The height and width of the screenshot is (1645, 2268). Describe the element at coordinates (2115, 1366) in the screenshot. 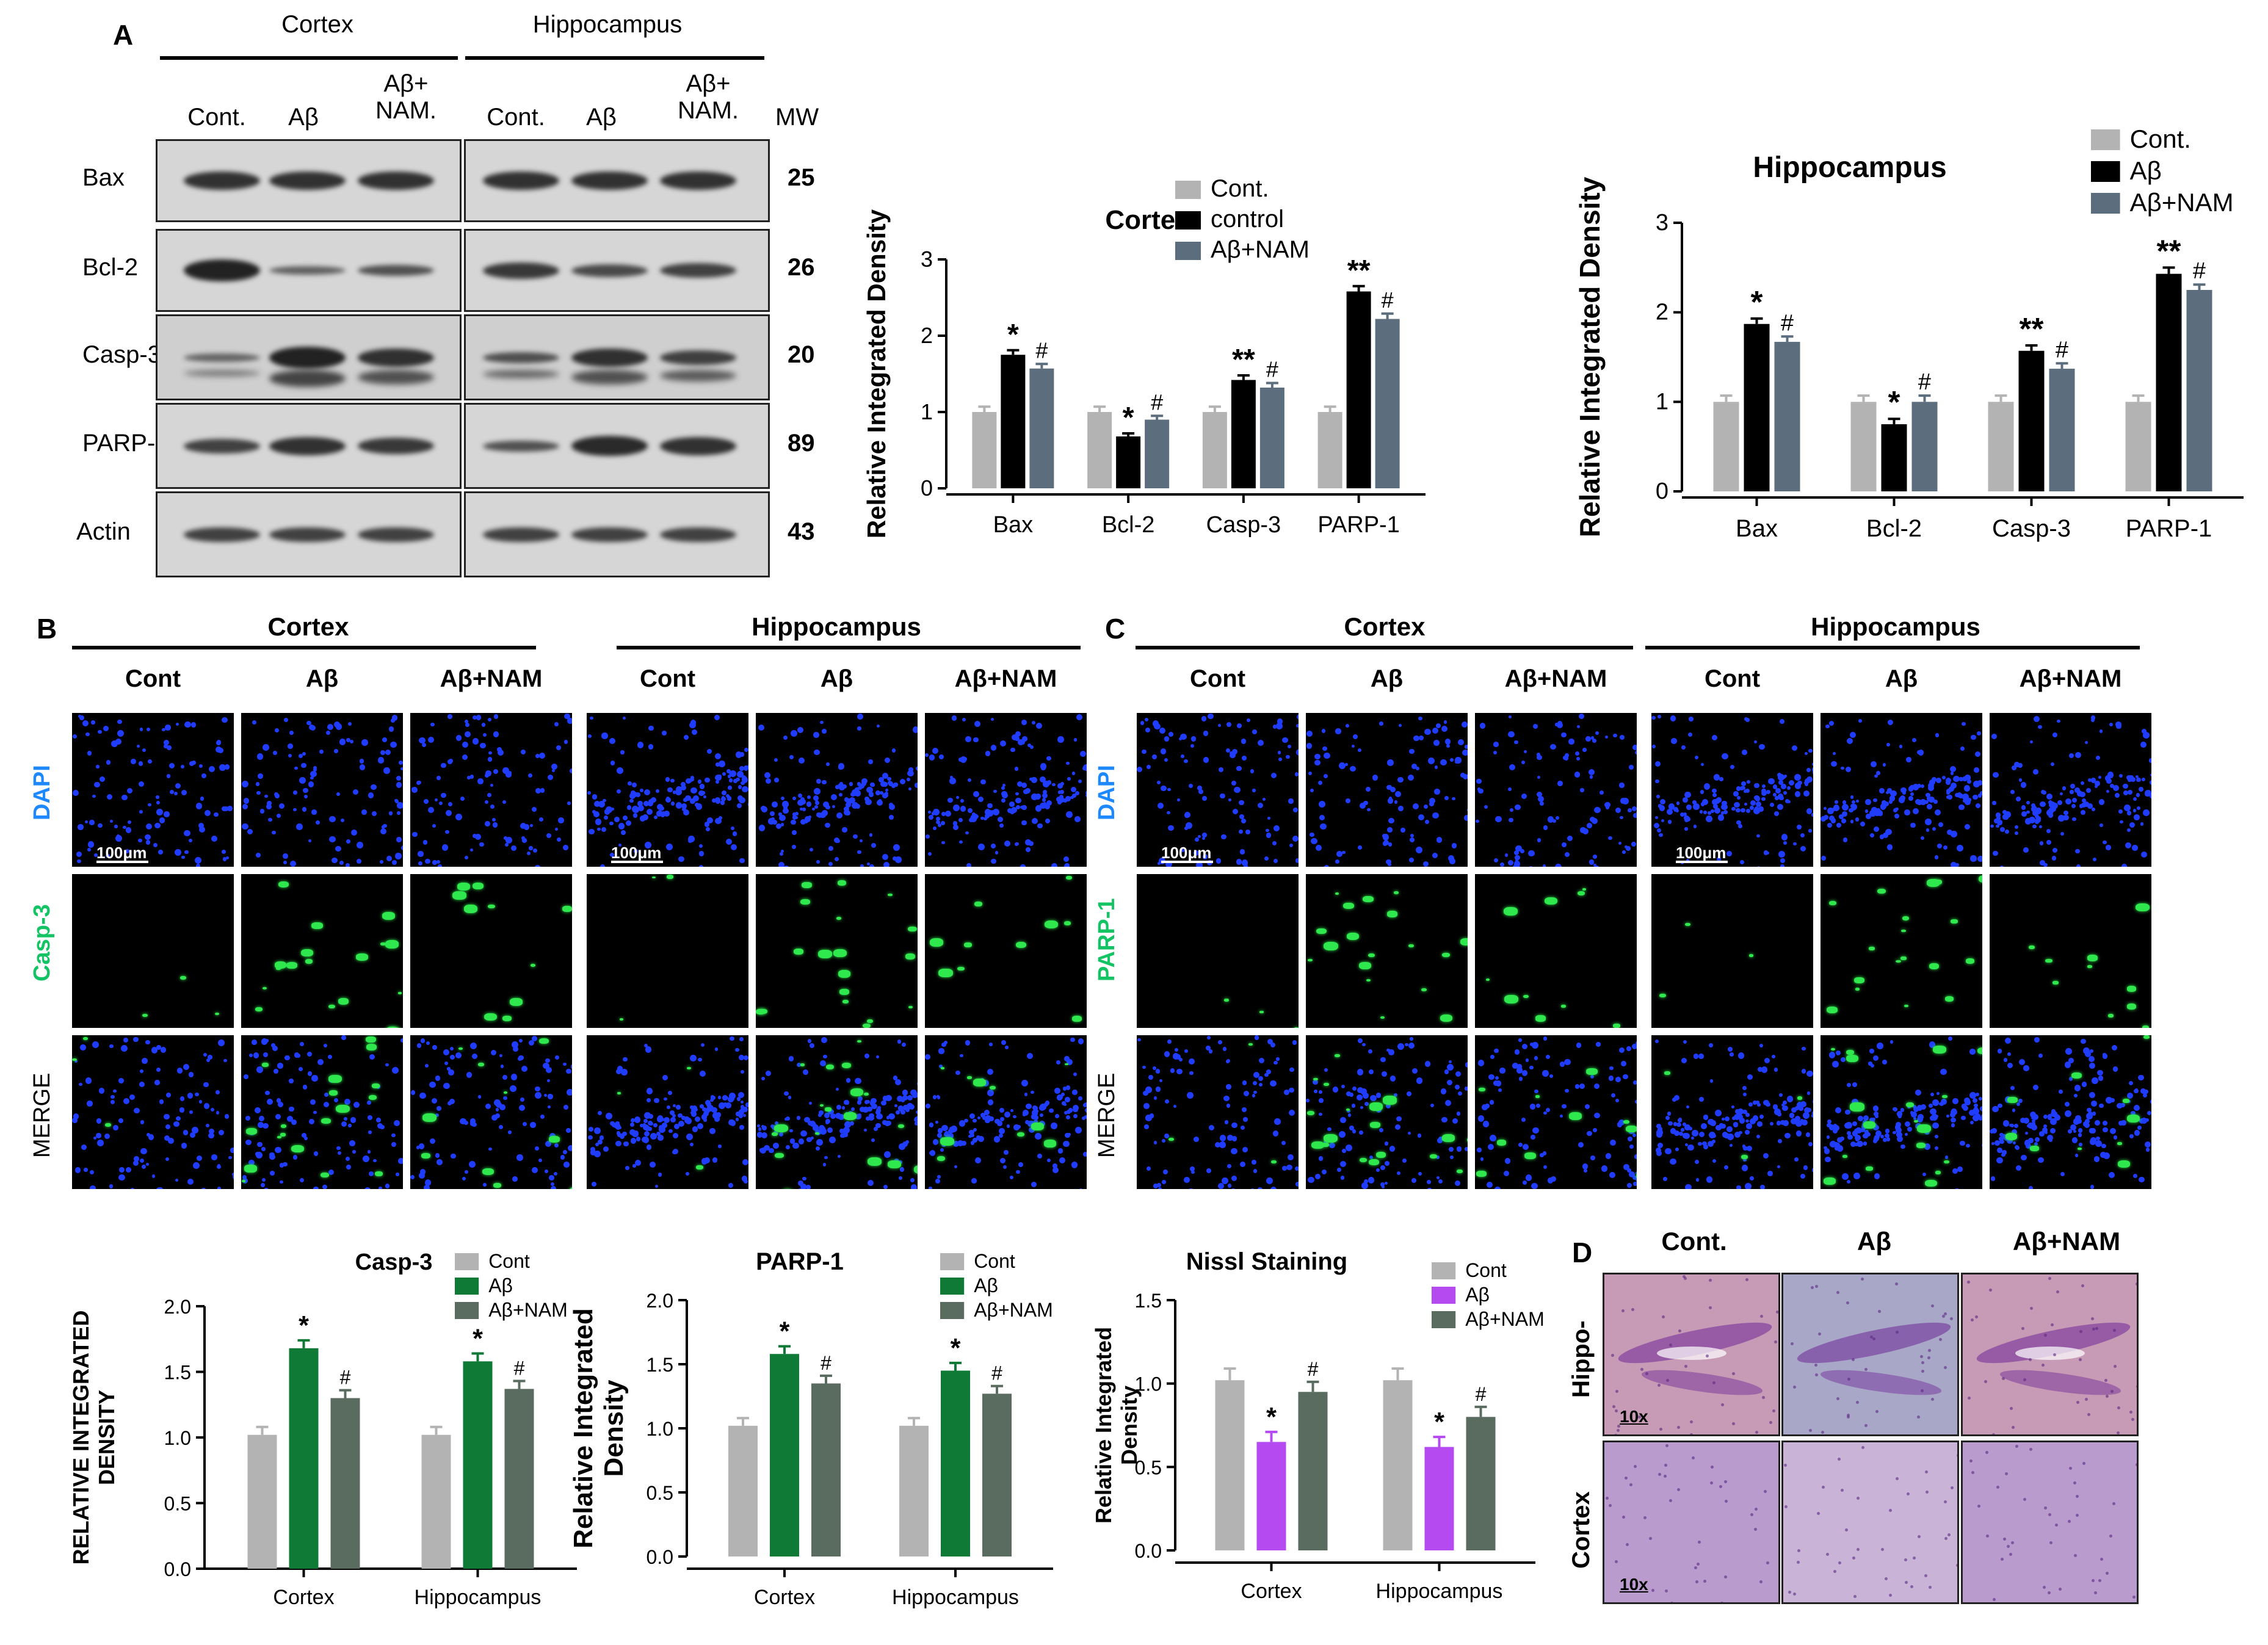

I see `cell-dot` at that location.